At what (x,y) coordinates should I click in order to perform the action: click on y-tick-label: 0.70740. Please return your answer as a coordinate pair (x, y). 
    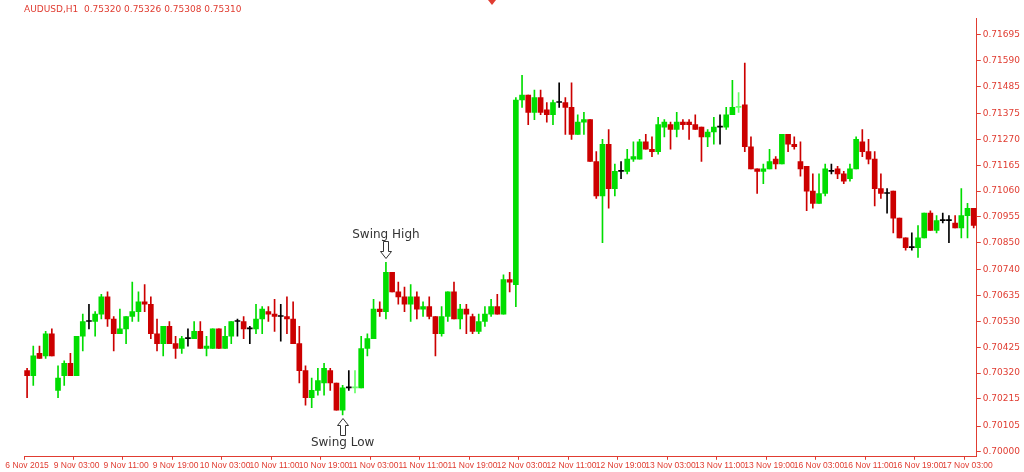
    Looking at the image, I should click on (1001, 269).